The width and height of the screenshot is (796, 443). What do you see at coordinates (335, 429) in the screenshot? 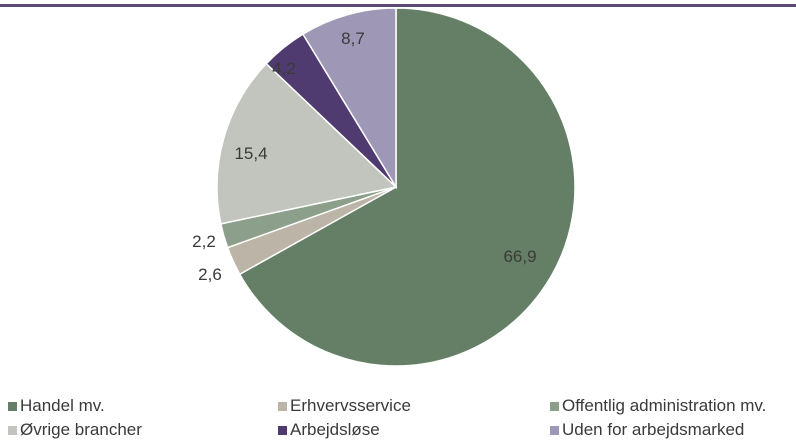
I see `legend-label: Arbejdsløse` at bounding box center [335, 429].